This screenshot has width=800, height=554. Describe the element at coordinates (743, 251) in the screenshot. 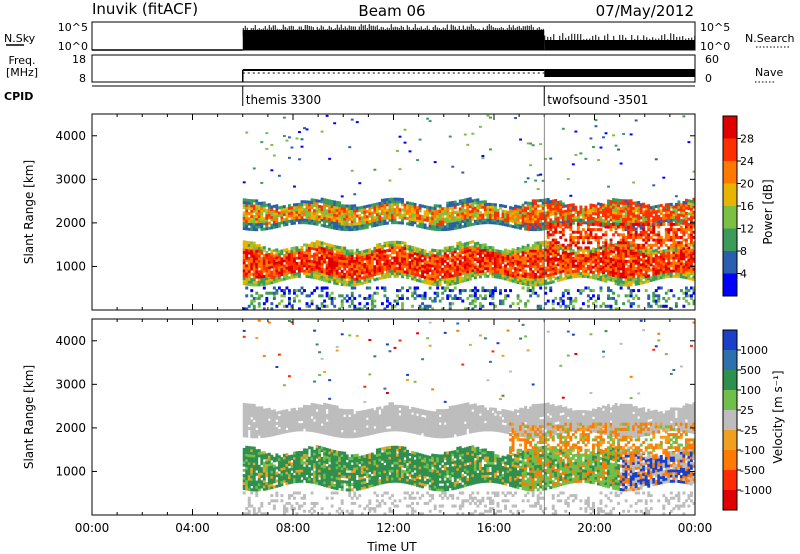

I see `colorbar-tick-label: 8` at that location.